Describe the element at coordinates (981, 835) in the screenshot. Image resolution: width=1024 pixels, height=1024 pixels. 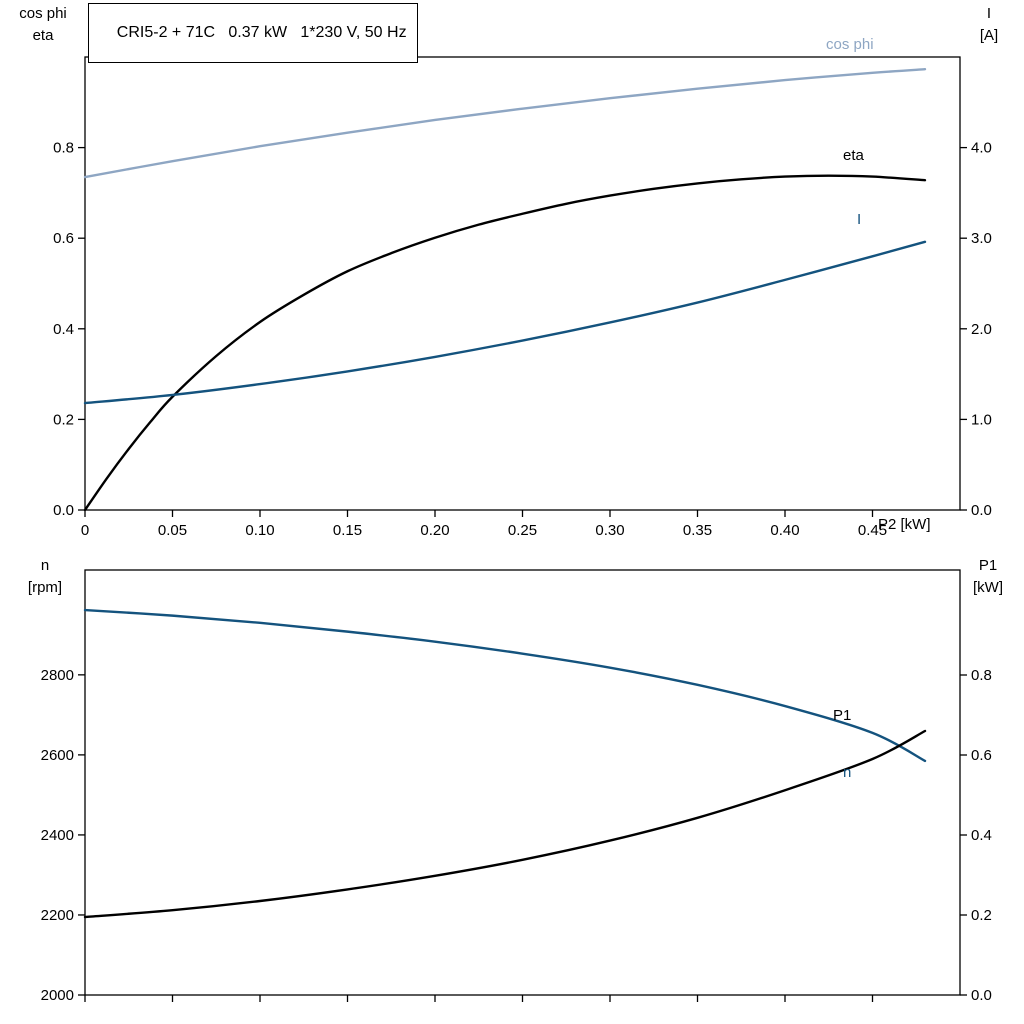
I see `right-tick-label: 0.4` at that location.